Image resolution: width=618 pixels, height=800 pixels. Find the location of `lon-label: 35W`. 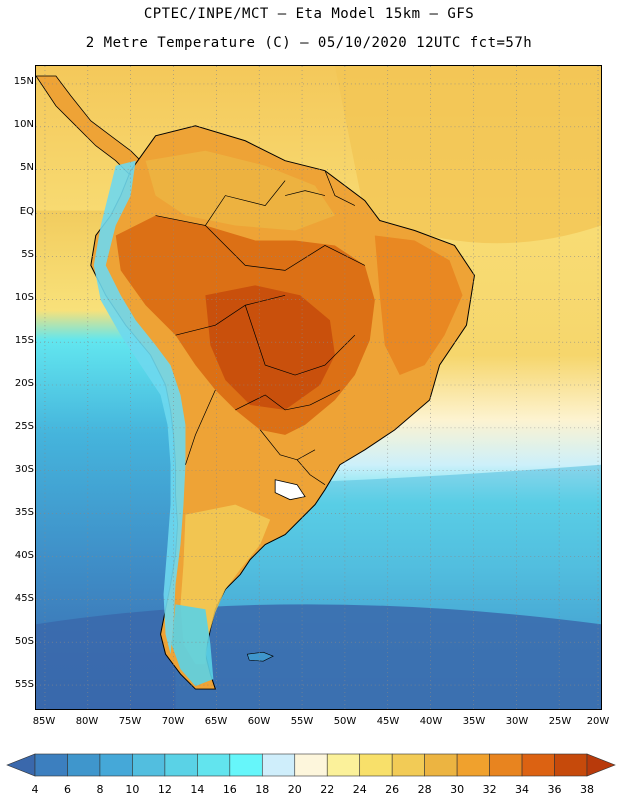

lon-label: 35W is located at coordinates (474, 721).